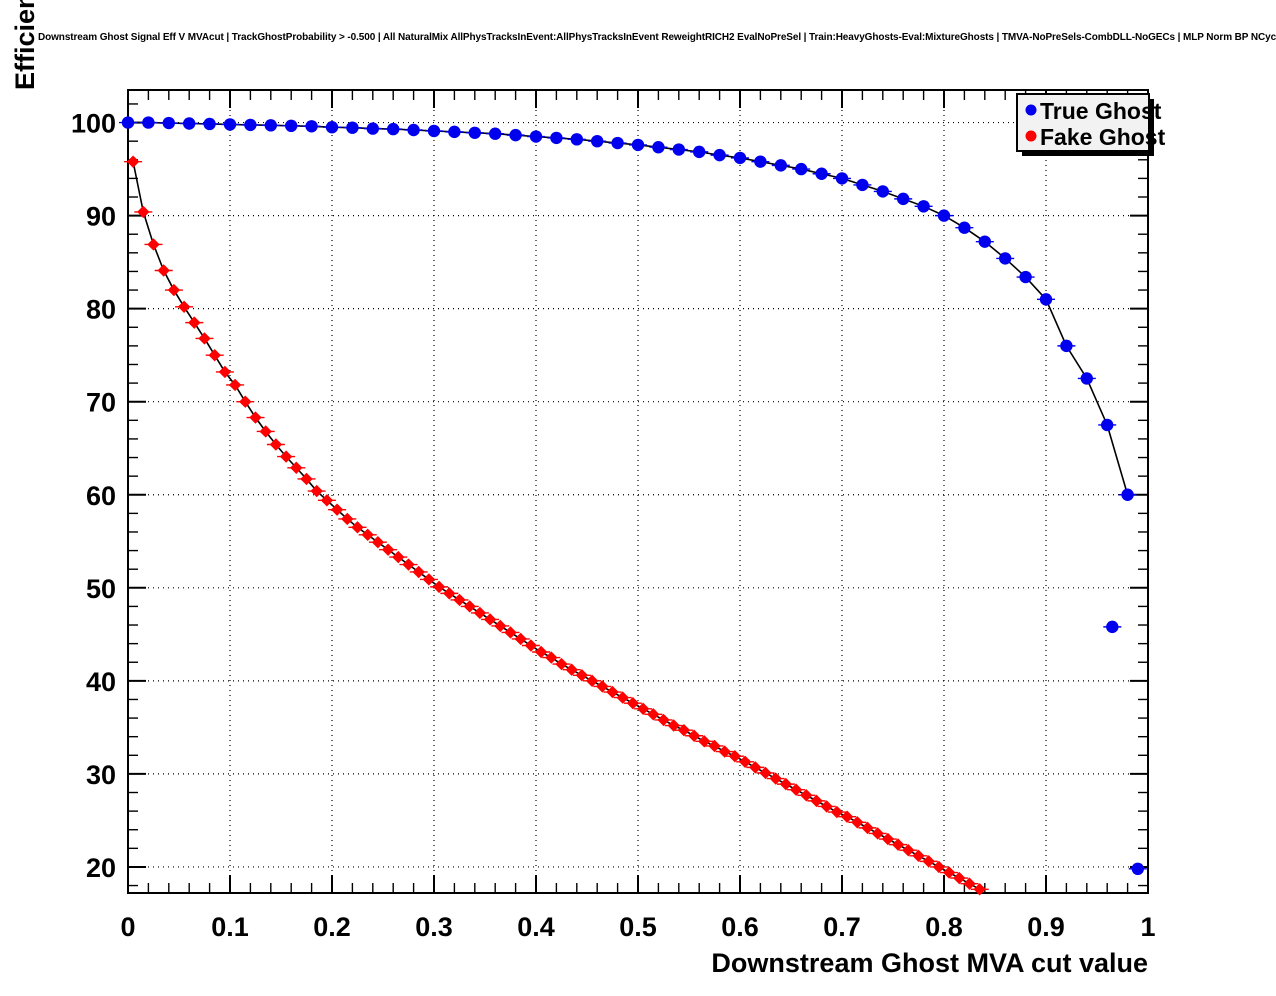  What do you see at coordinates (740, 927) in the screenshot?
I see `x-tick-label: 0.6` at bounding box center [740, 927].